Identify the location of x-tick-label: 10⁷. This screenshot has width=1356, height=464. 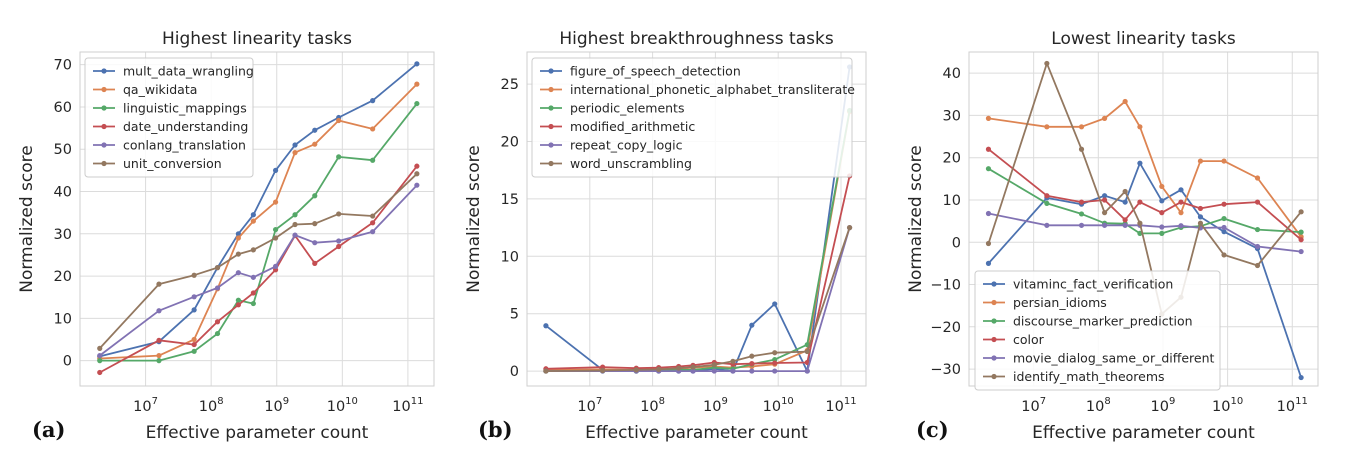
(1033, 405).